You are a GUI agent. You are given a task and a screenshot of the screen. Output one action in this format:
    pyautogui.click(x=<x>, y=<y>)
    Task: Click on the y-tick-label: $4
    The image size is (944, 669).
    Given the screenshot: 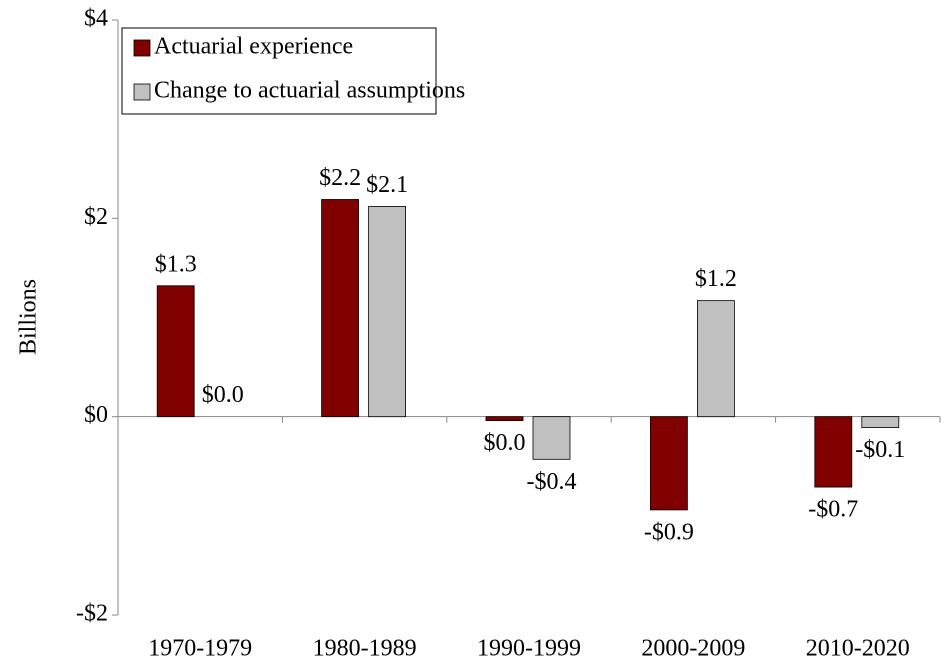 What is the action you would take?
    pyautogui.click(x=96, y=19)
    